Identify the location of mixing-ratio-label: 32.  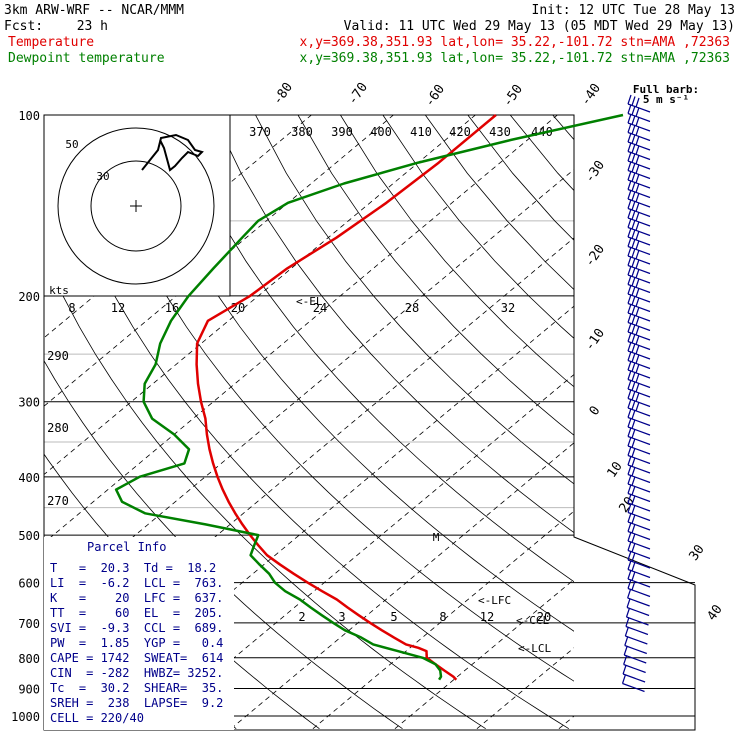
(508, 308).